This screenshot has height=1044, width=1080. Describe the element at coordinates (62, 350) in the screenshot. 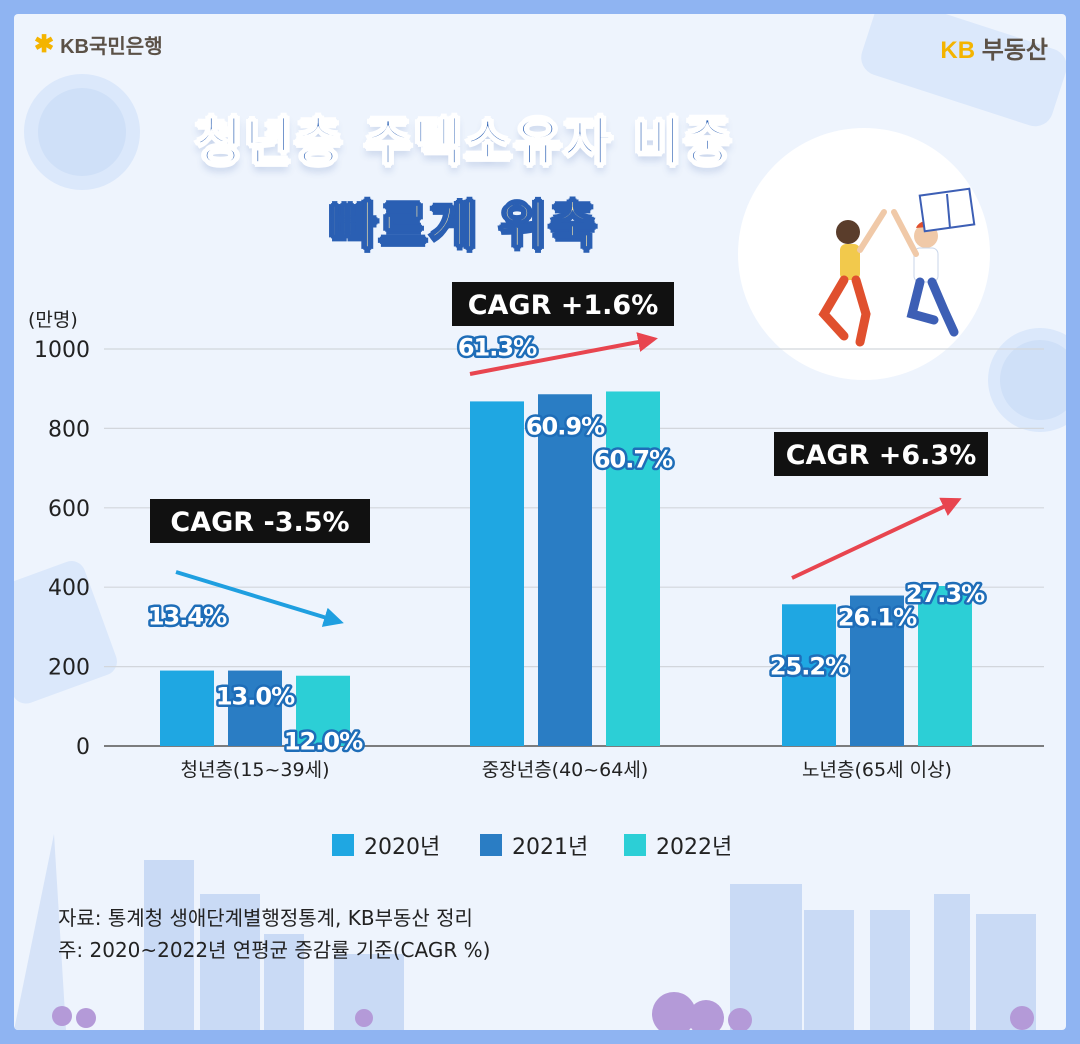

I see `y-tick-label: 1000` at that location.